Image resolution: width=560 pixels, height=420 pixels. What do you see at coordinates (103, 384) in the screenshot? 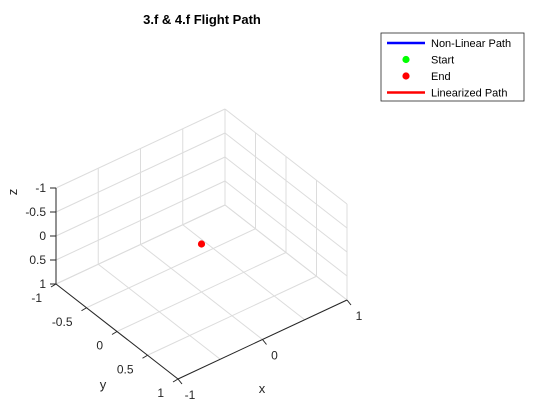
I see `y-axis-label: y` at bounding box center [103, 384].